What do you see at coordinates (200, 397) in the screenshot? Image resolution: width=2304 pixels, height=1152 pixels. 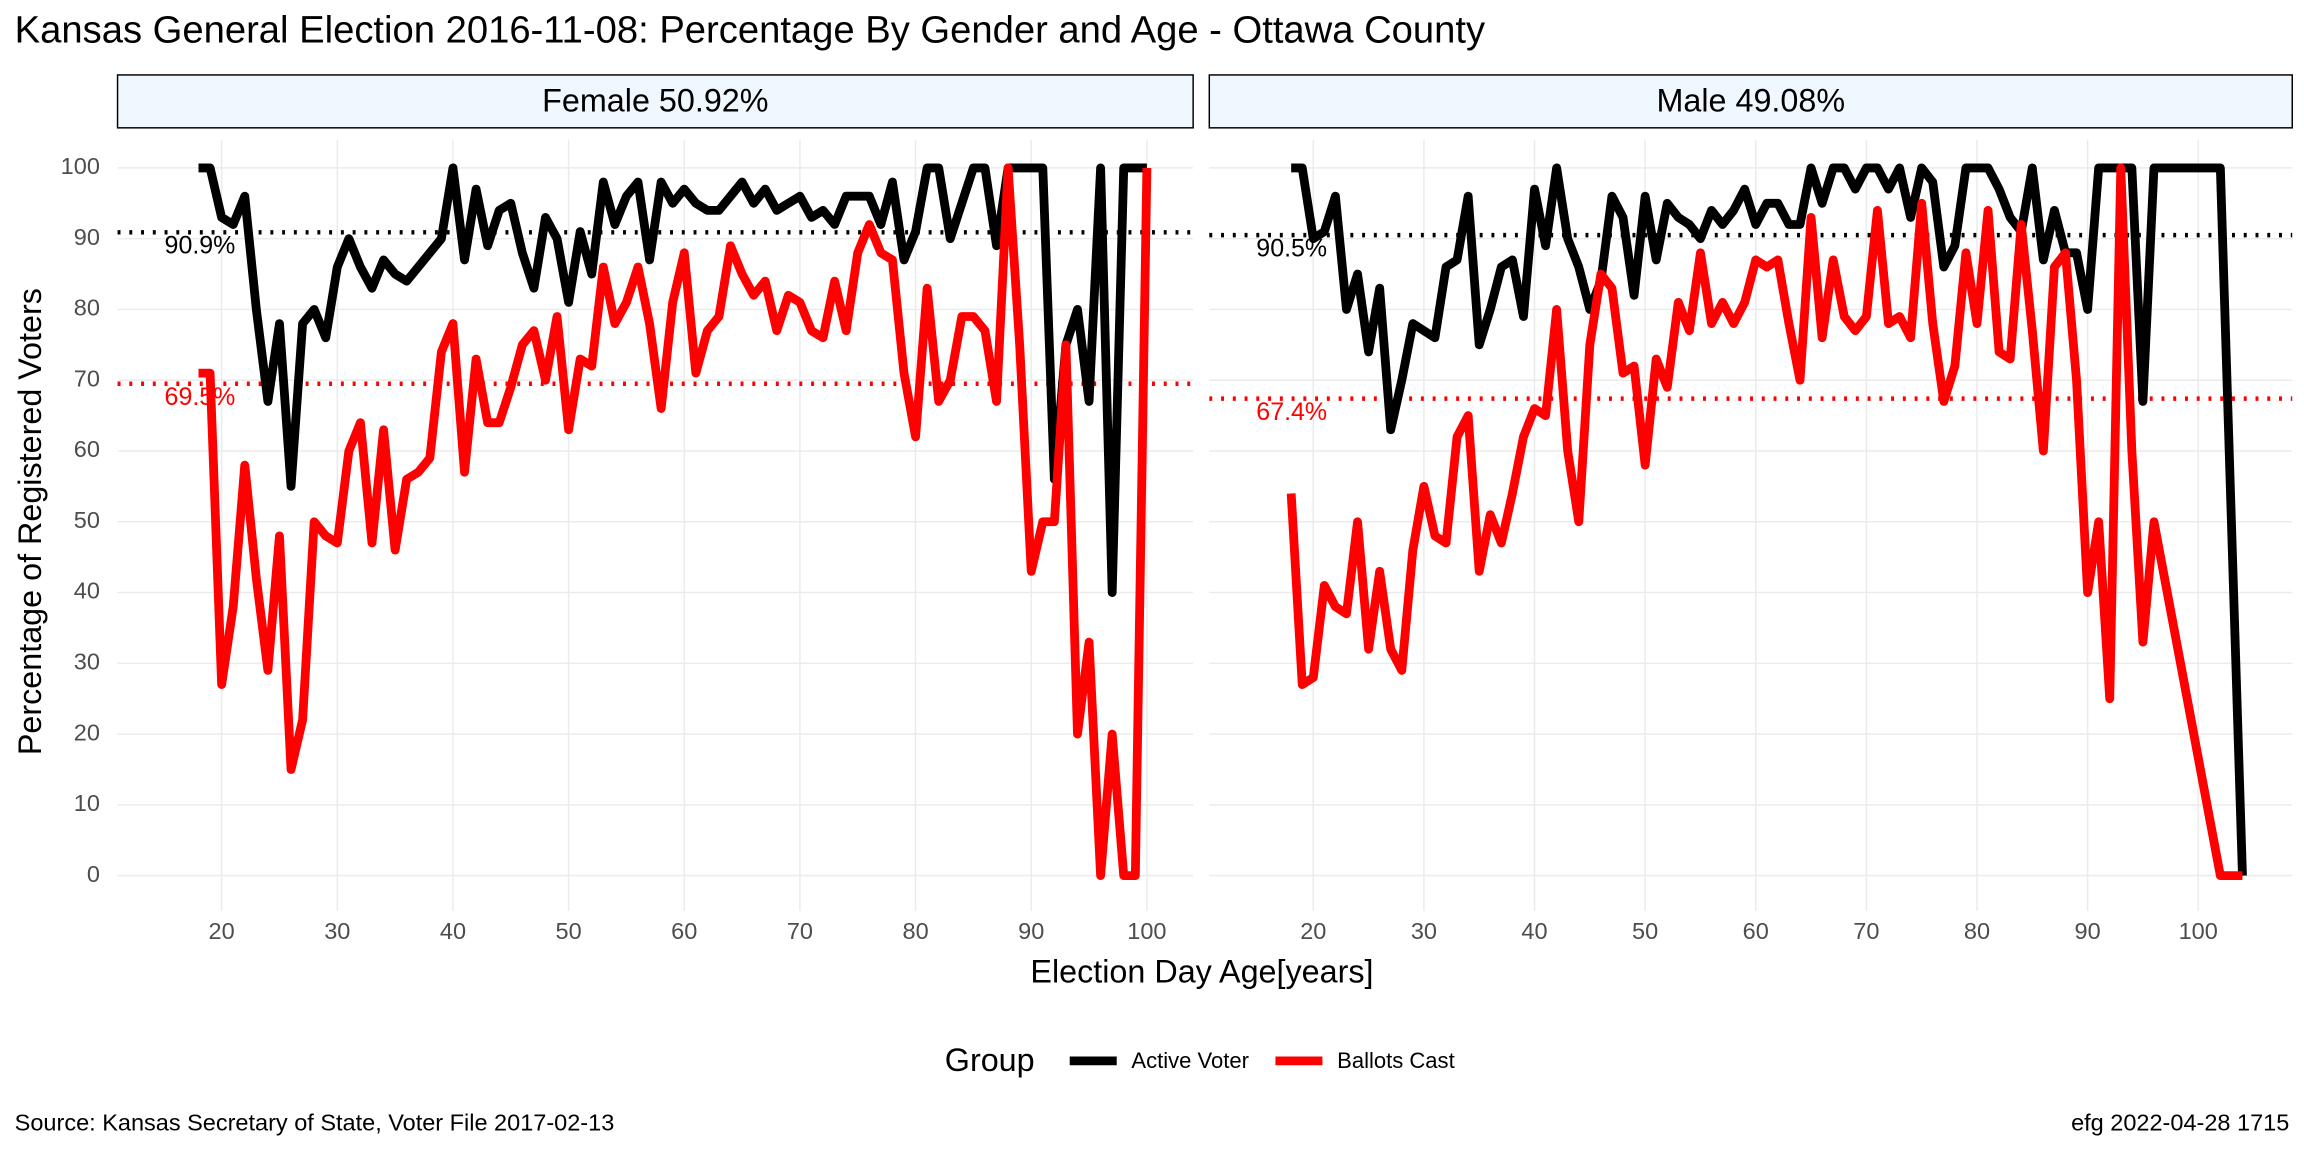 I see `reference-label: 69.5%` at bounding box center [200, 397].